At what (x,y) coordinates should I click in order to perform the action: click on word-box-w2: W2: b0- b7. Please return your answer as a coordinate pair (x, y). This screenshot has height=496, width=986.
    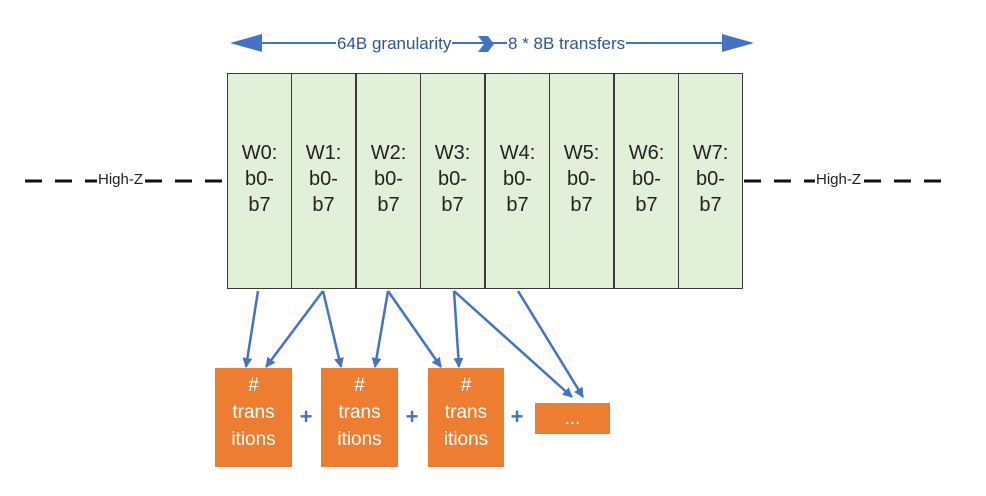
    Looking at the image, I should click on (388, 181).